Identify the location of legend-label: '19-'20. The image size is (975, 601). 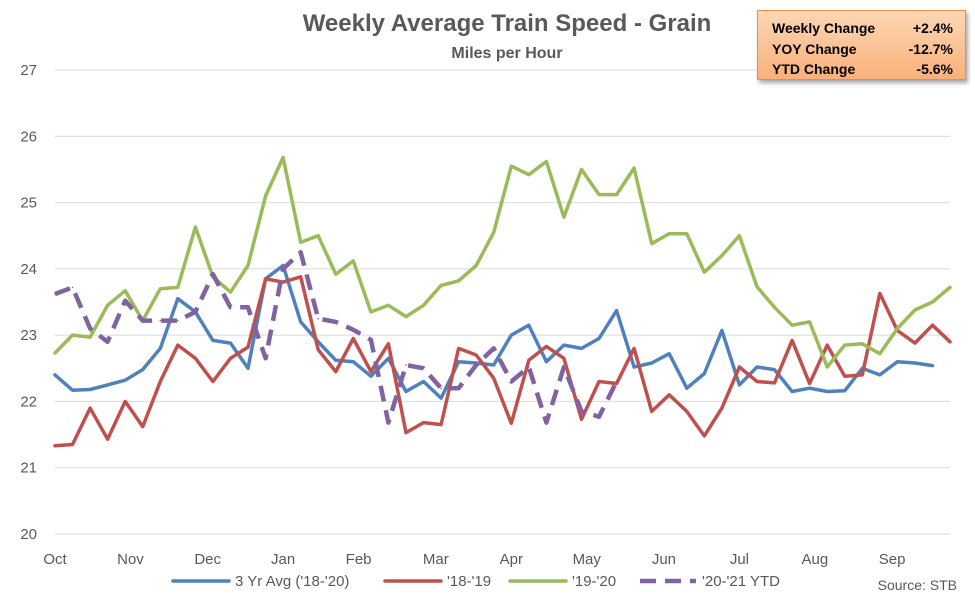
(594, 581).